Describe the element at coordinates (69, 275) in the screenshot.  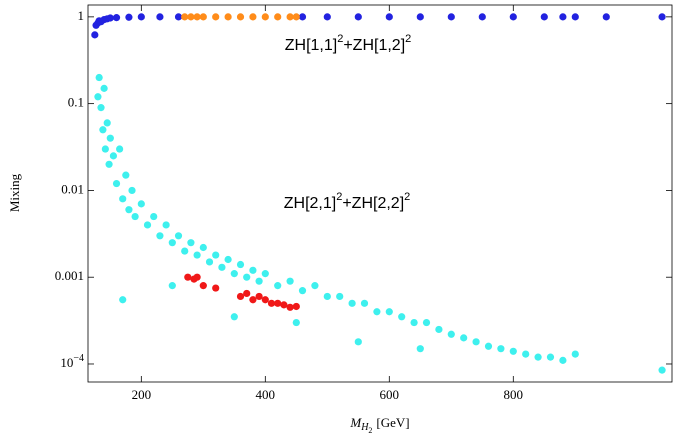
I see `y-tick-label: 0.001` at that location.